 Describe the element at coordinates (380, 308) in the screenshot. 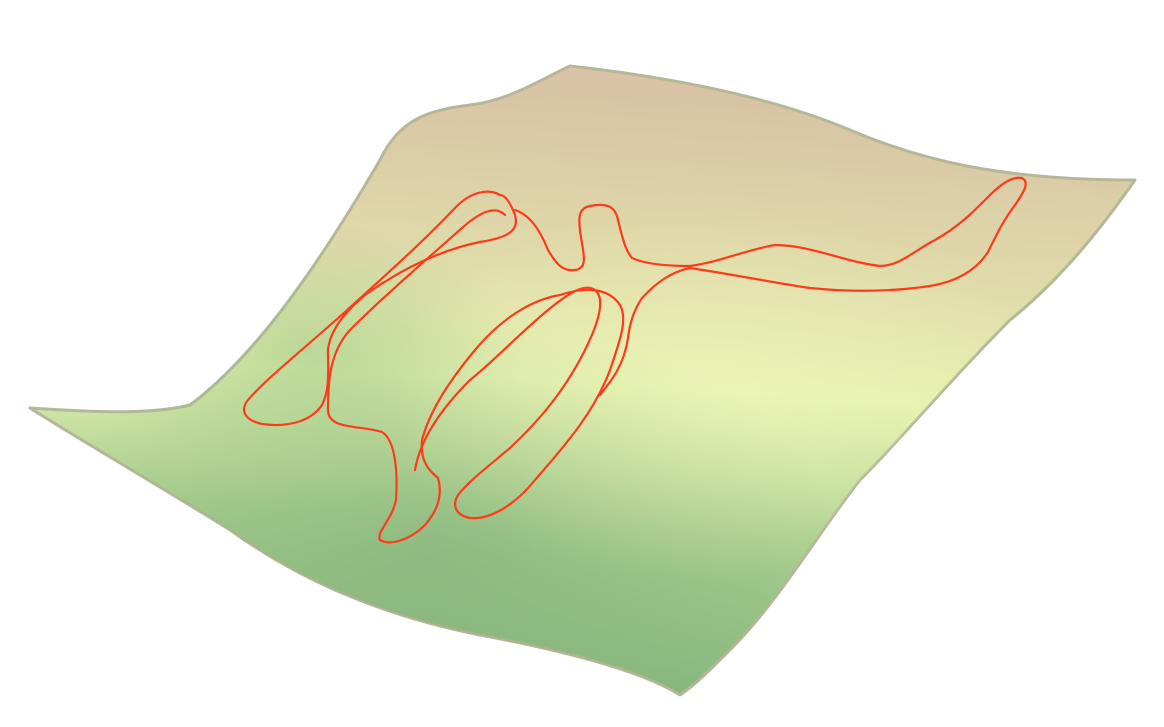

I see `contour-outer-loop` at that location.